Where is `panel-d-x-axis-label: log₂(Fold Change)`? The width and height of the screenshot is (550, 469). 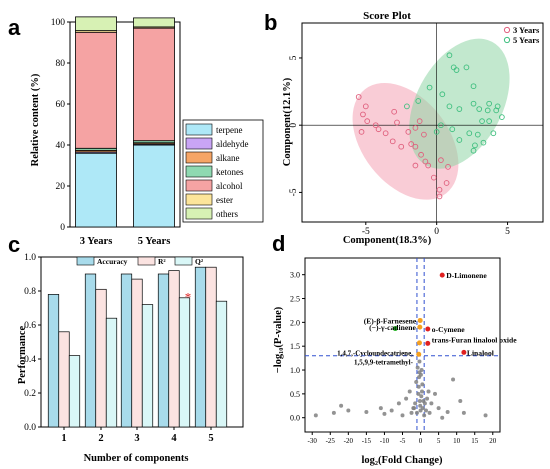 panel-d-x-axis-label: log₂(Fold Change) is located at coordinates (402, 460).